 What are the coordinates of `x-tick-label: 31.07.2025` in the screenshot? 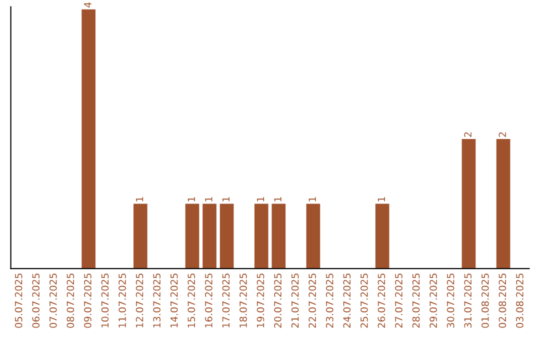 It's located at (468, 301).